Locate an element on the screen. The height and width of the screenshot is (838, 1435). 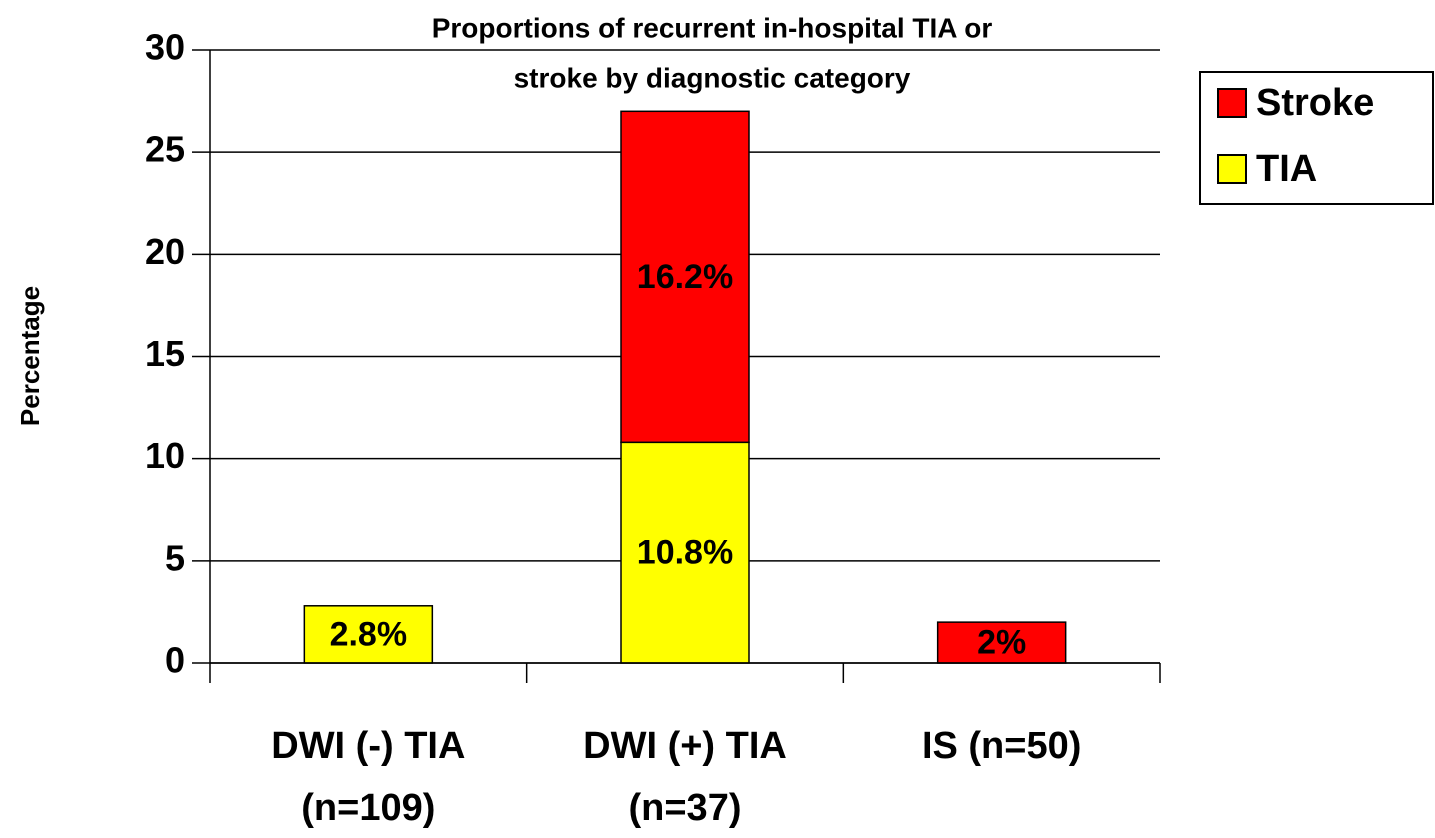
y-tick-label: 5 is located at coordinates (175, 557).